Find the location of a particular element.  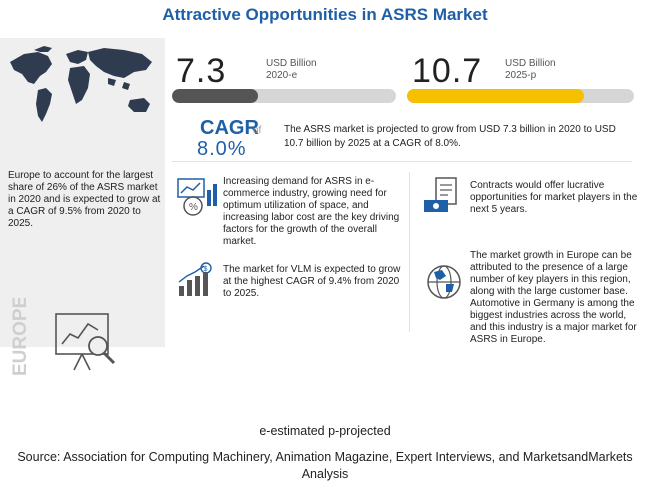

bar-track-2025 is located at coordinates (520, 96).